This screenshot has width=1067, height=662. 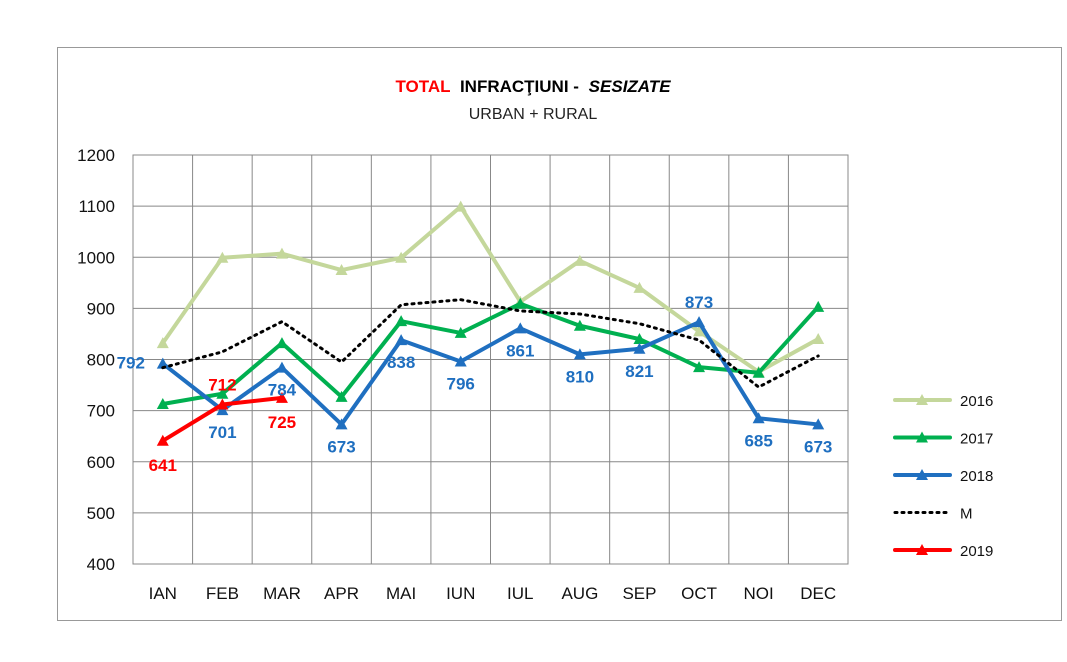 What do you see at coordinates (101, 308) in the screenshot?
I see `y-tick-label: 900` at bounding box center [101, 308].